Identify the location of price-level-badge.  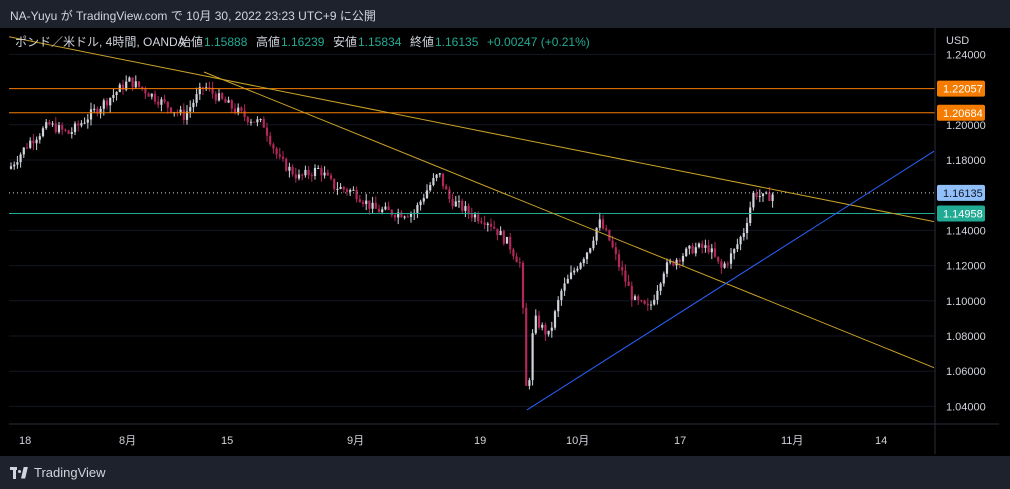
(961, 213).